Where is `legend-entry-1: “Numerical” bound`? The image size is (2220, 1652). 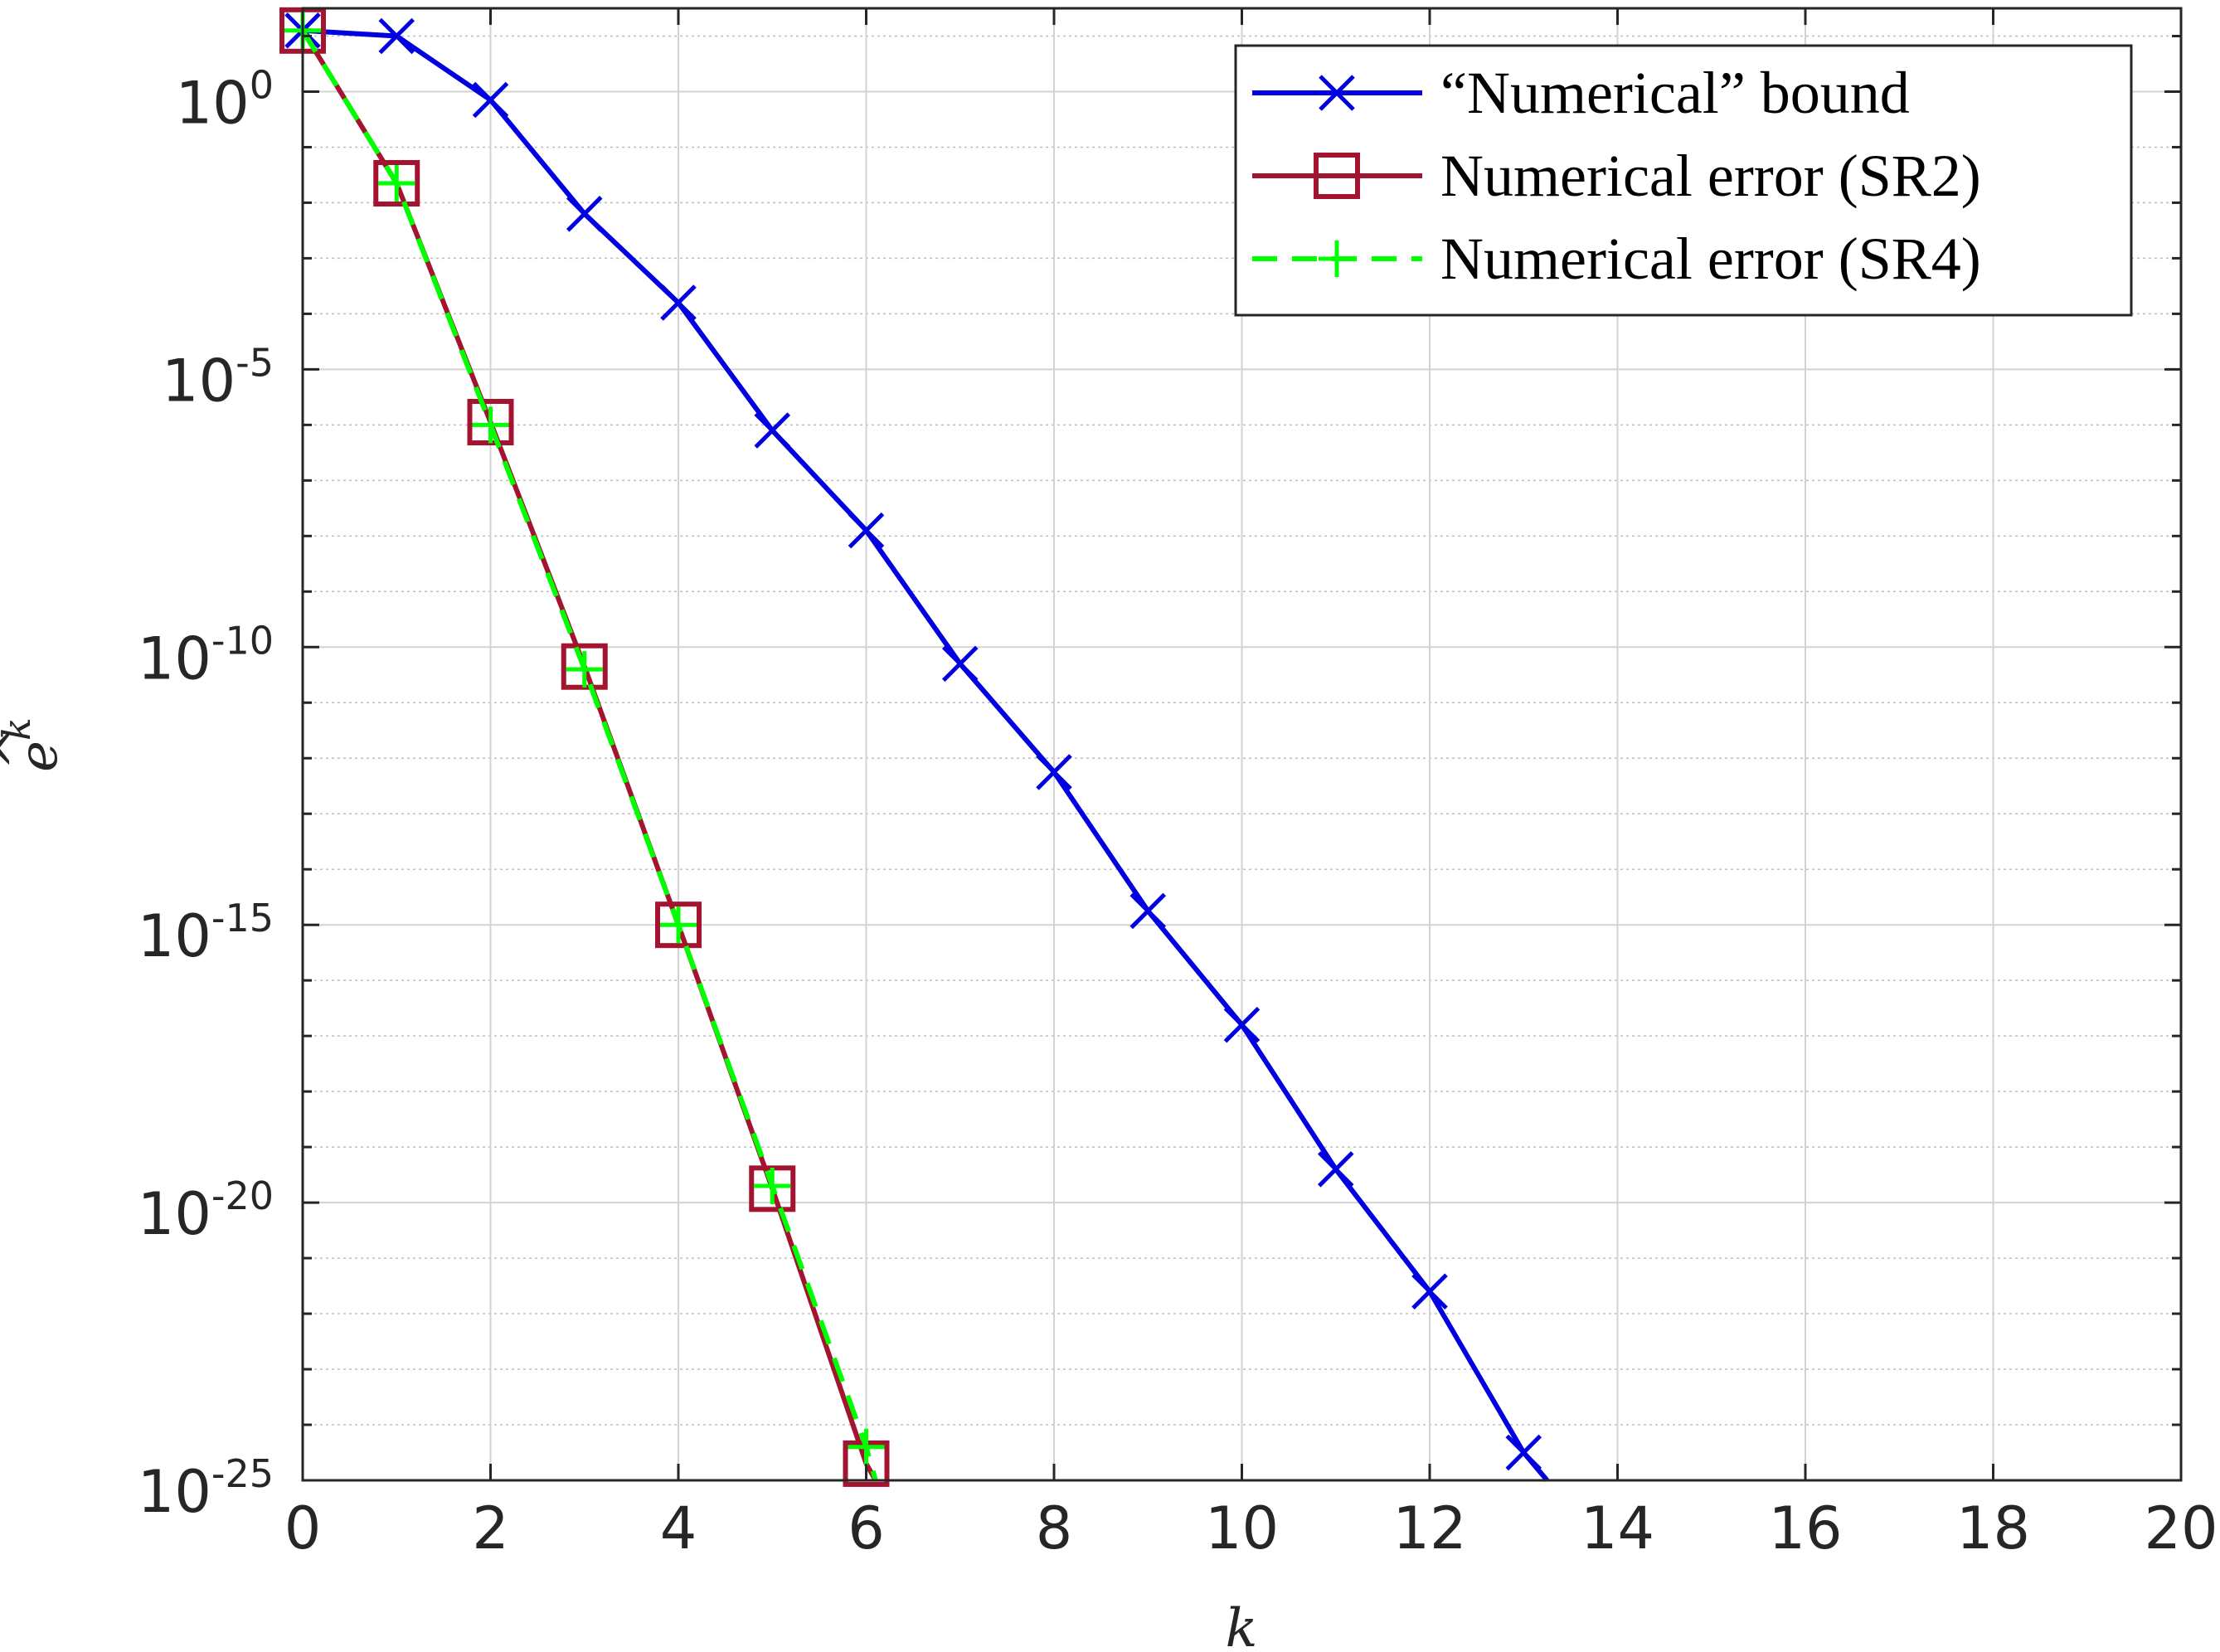 legend-entry-1: “Numerical” bound is located at coordinates (1581, 93).